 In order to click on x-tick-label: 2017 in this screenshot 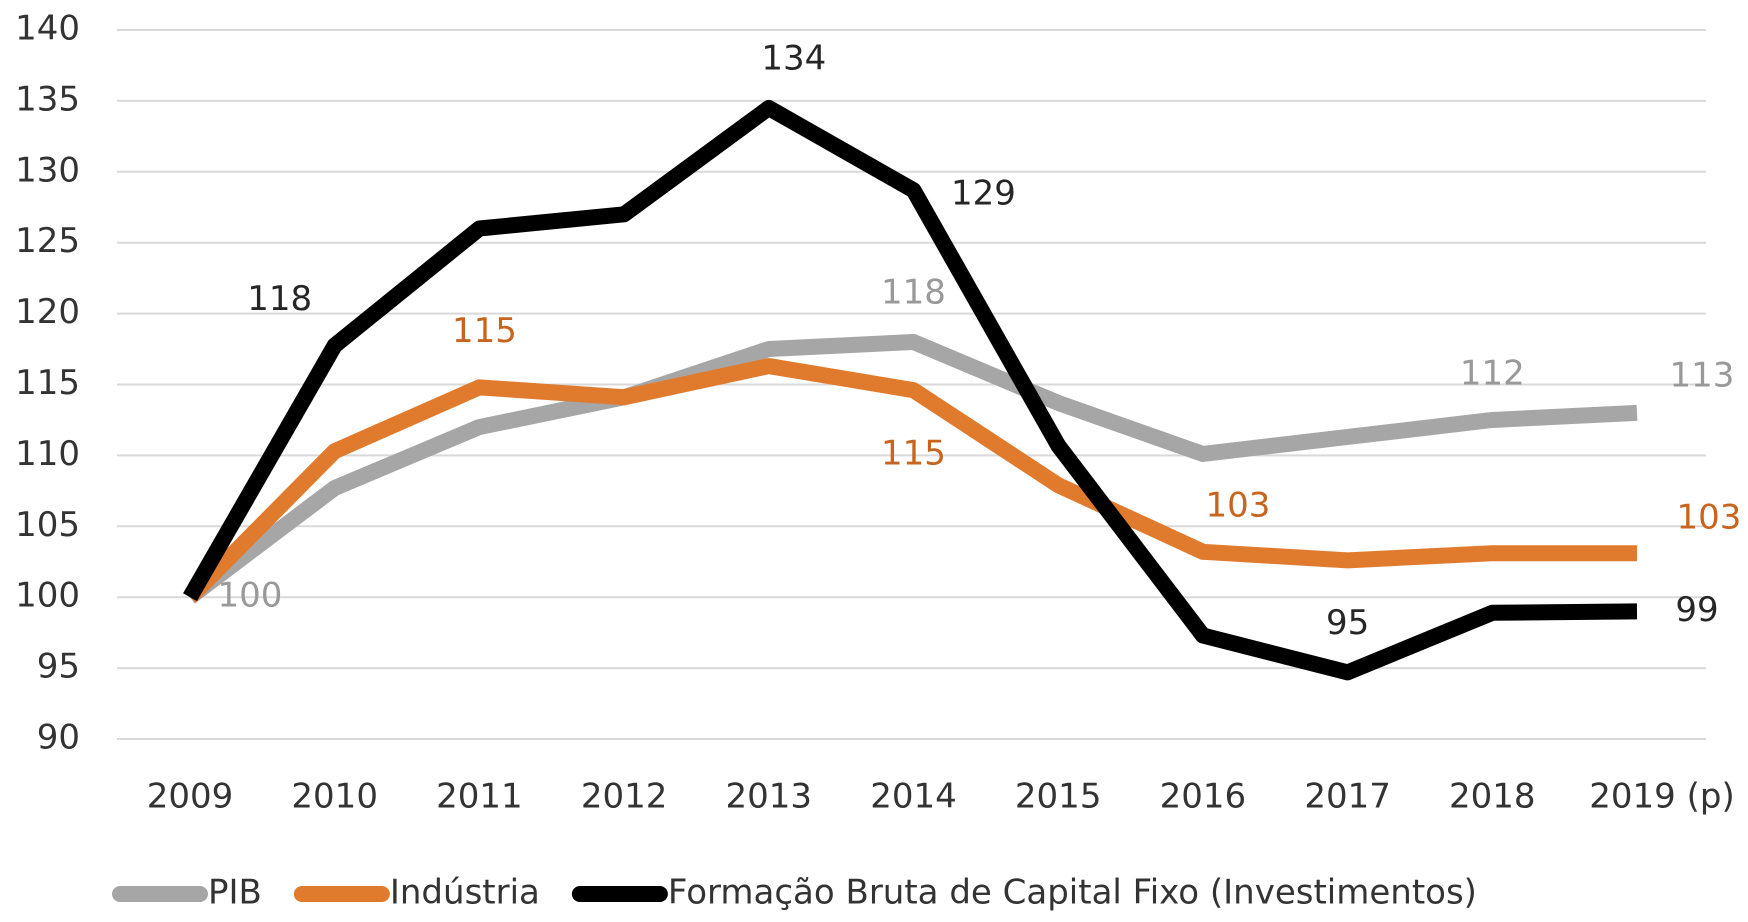, I will do `click(1347, 797)`.